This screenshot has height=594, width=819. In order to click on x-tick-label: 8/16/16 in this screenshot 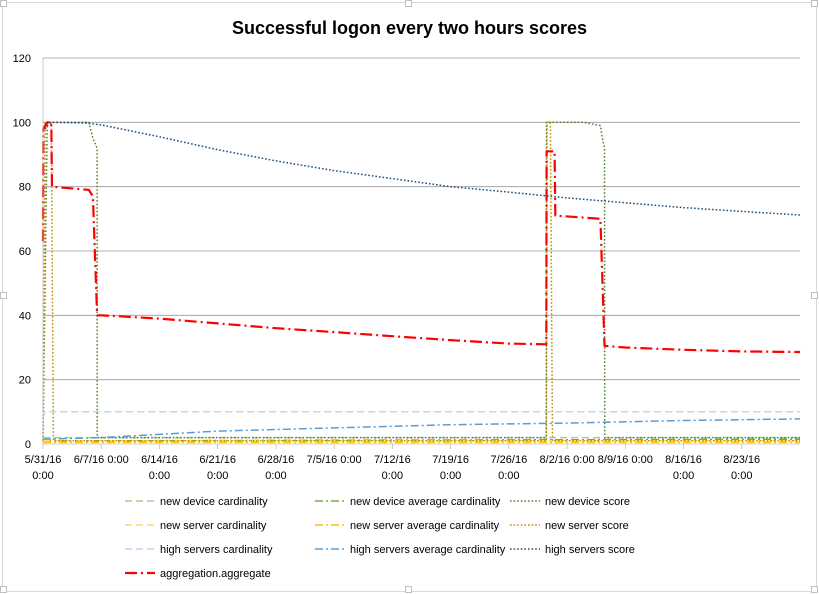, I will do `click(683, 460)`.